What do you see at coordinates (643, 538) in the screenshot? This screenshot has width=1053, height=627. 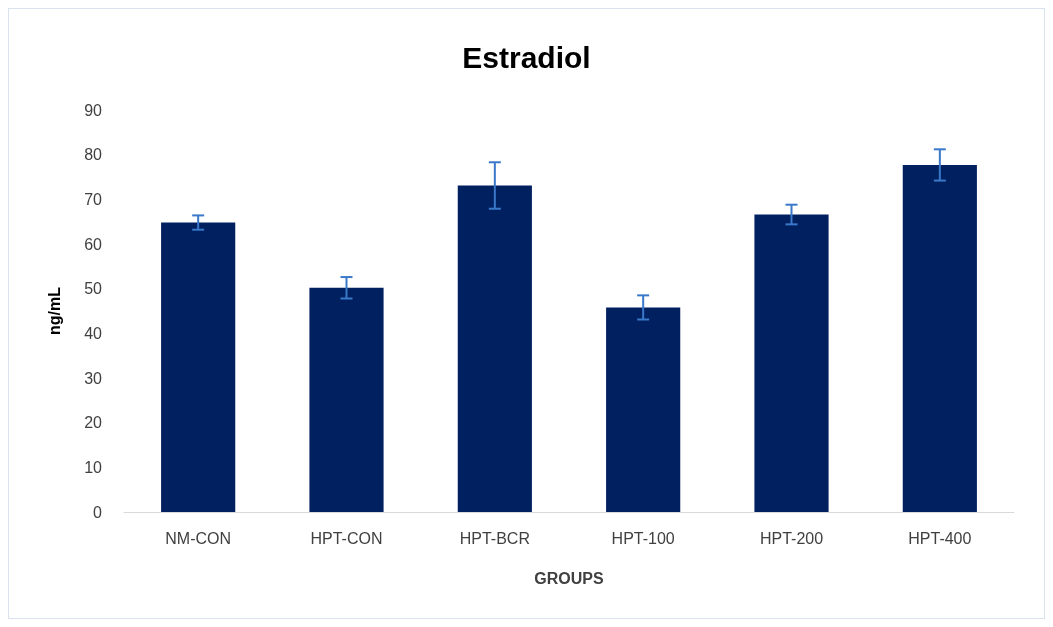 I see `x-tick-label: HPT-100` at bounding box center [643, 538].